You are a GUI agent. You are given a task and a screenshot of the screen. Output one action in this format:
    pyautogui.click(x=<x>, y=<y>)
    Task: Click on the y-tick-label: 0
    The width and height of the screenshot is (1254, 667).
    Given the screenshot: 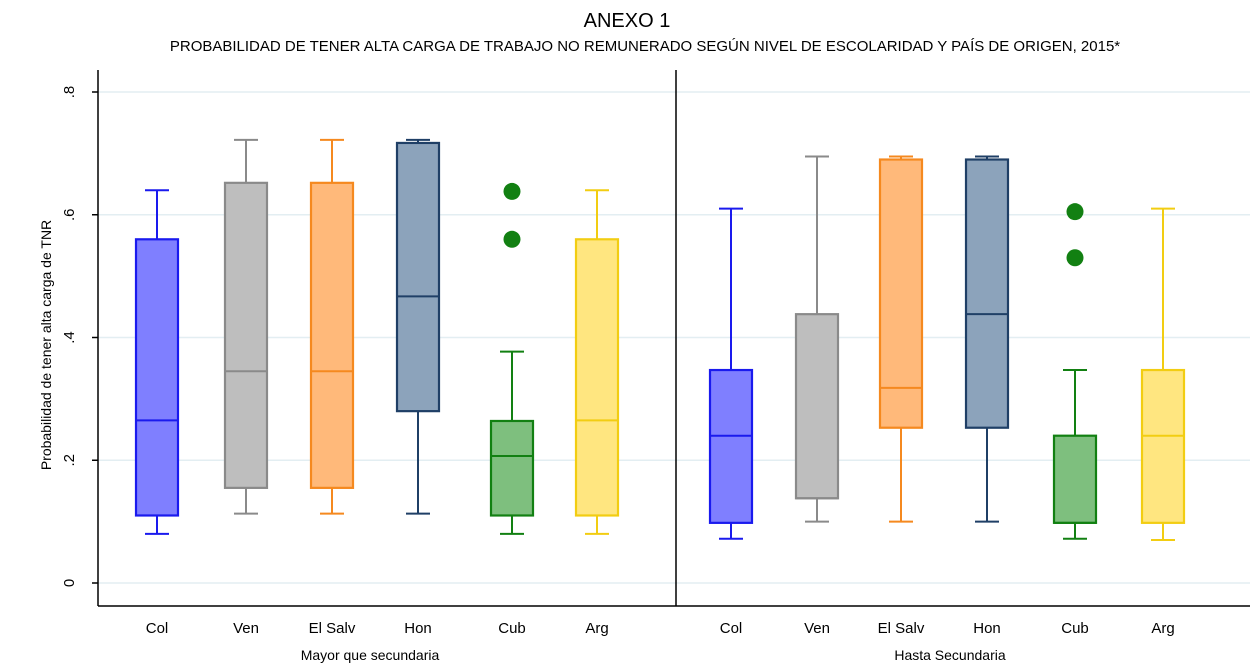 What is the action you would take?
    pyautogui.click(x=69, y=583)
    